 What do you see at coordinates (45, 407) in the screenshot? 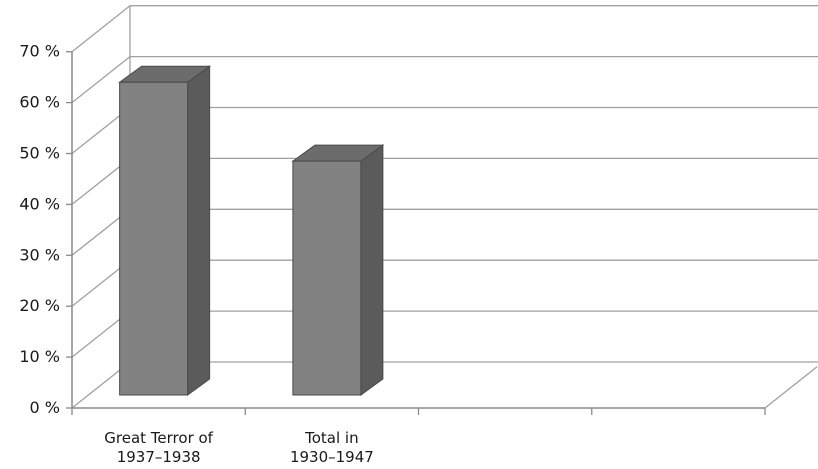
I see `y-tick-label: 0 %` at bounding box center [45, 407].